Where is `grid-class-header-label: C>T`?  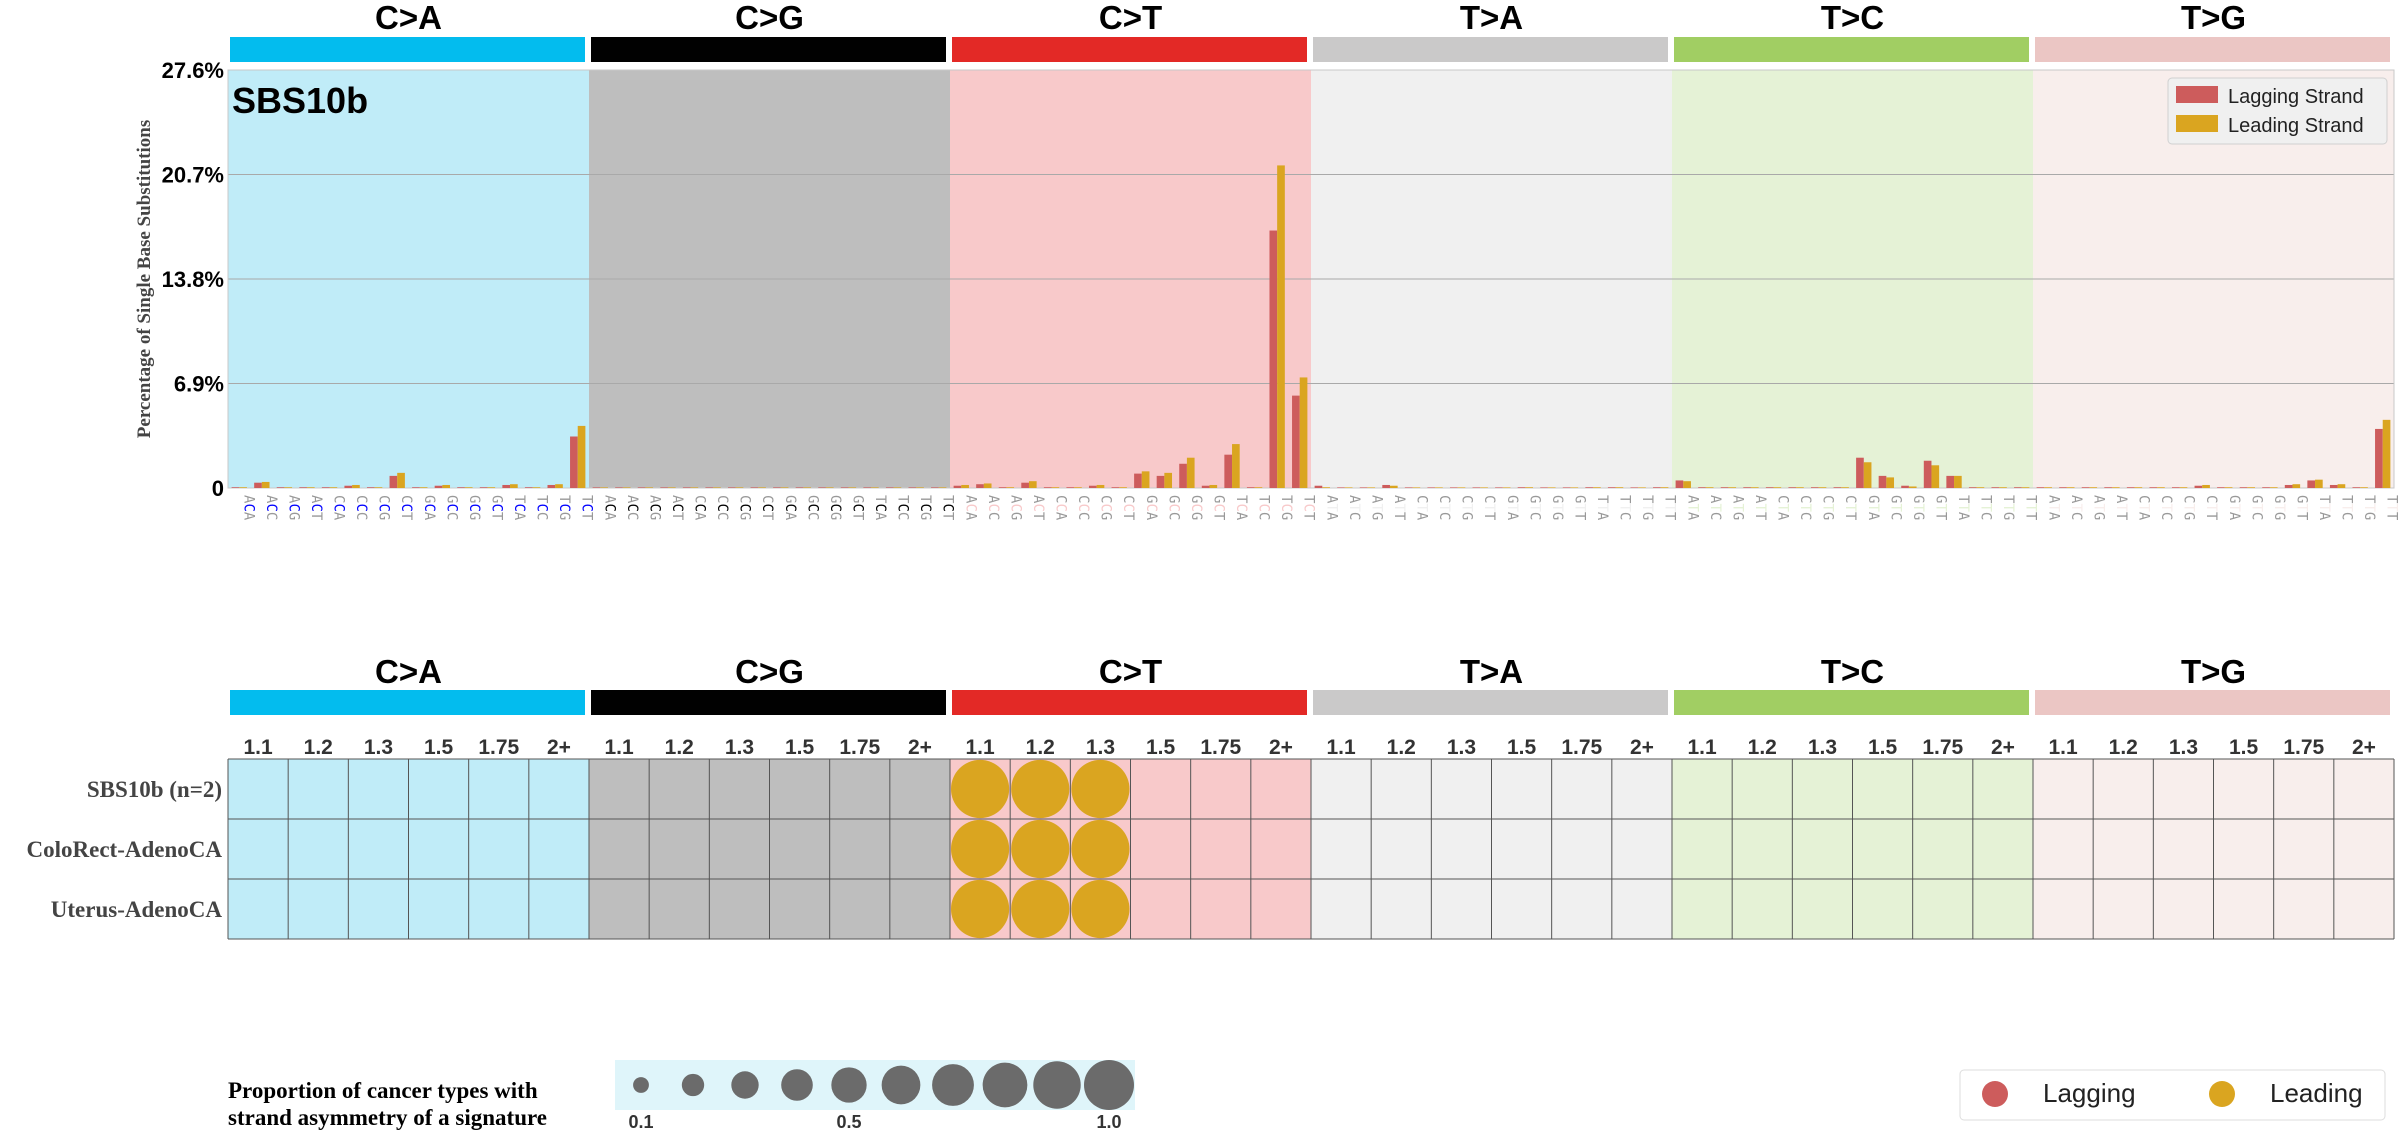
grid-class-header-label: C>T is located at coordinates (1130, 671).